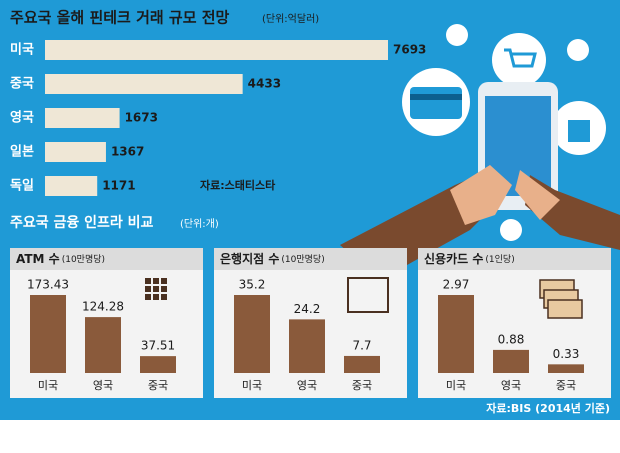 The height and width of the screenshot is (453, 620). Describe the element at coordinates (566, 354) in the screenshot. I see `value-label: 0.33` at that location.